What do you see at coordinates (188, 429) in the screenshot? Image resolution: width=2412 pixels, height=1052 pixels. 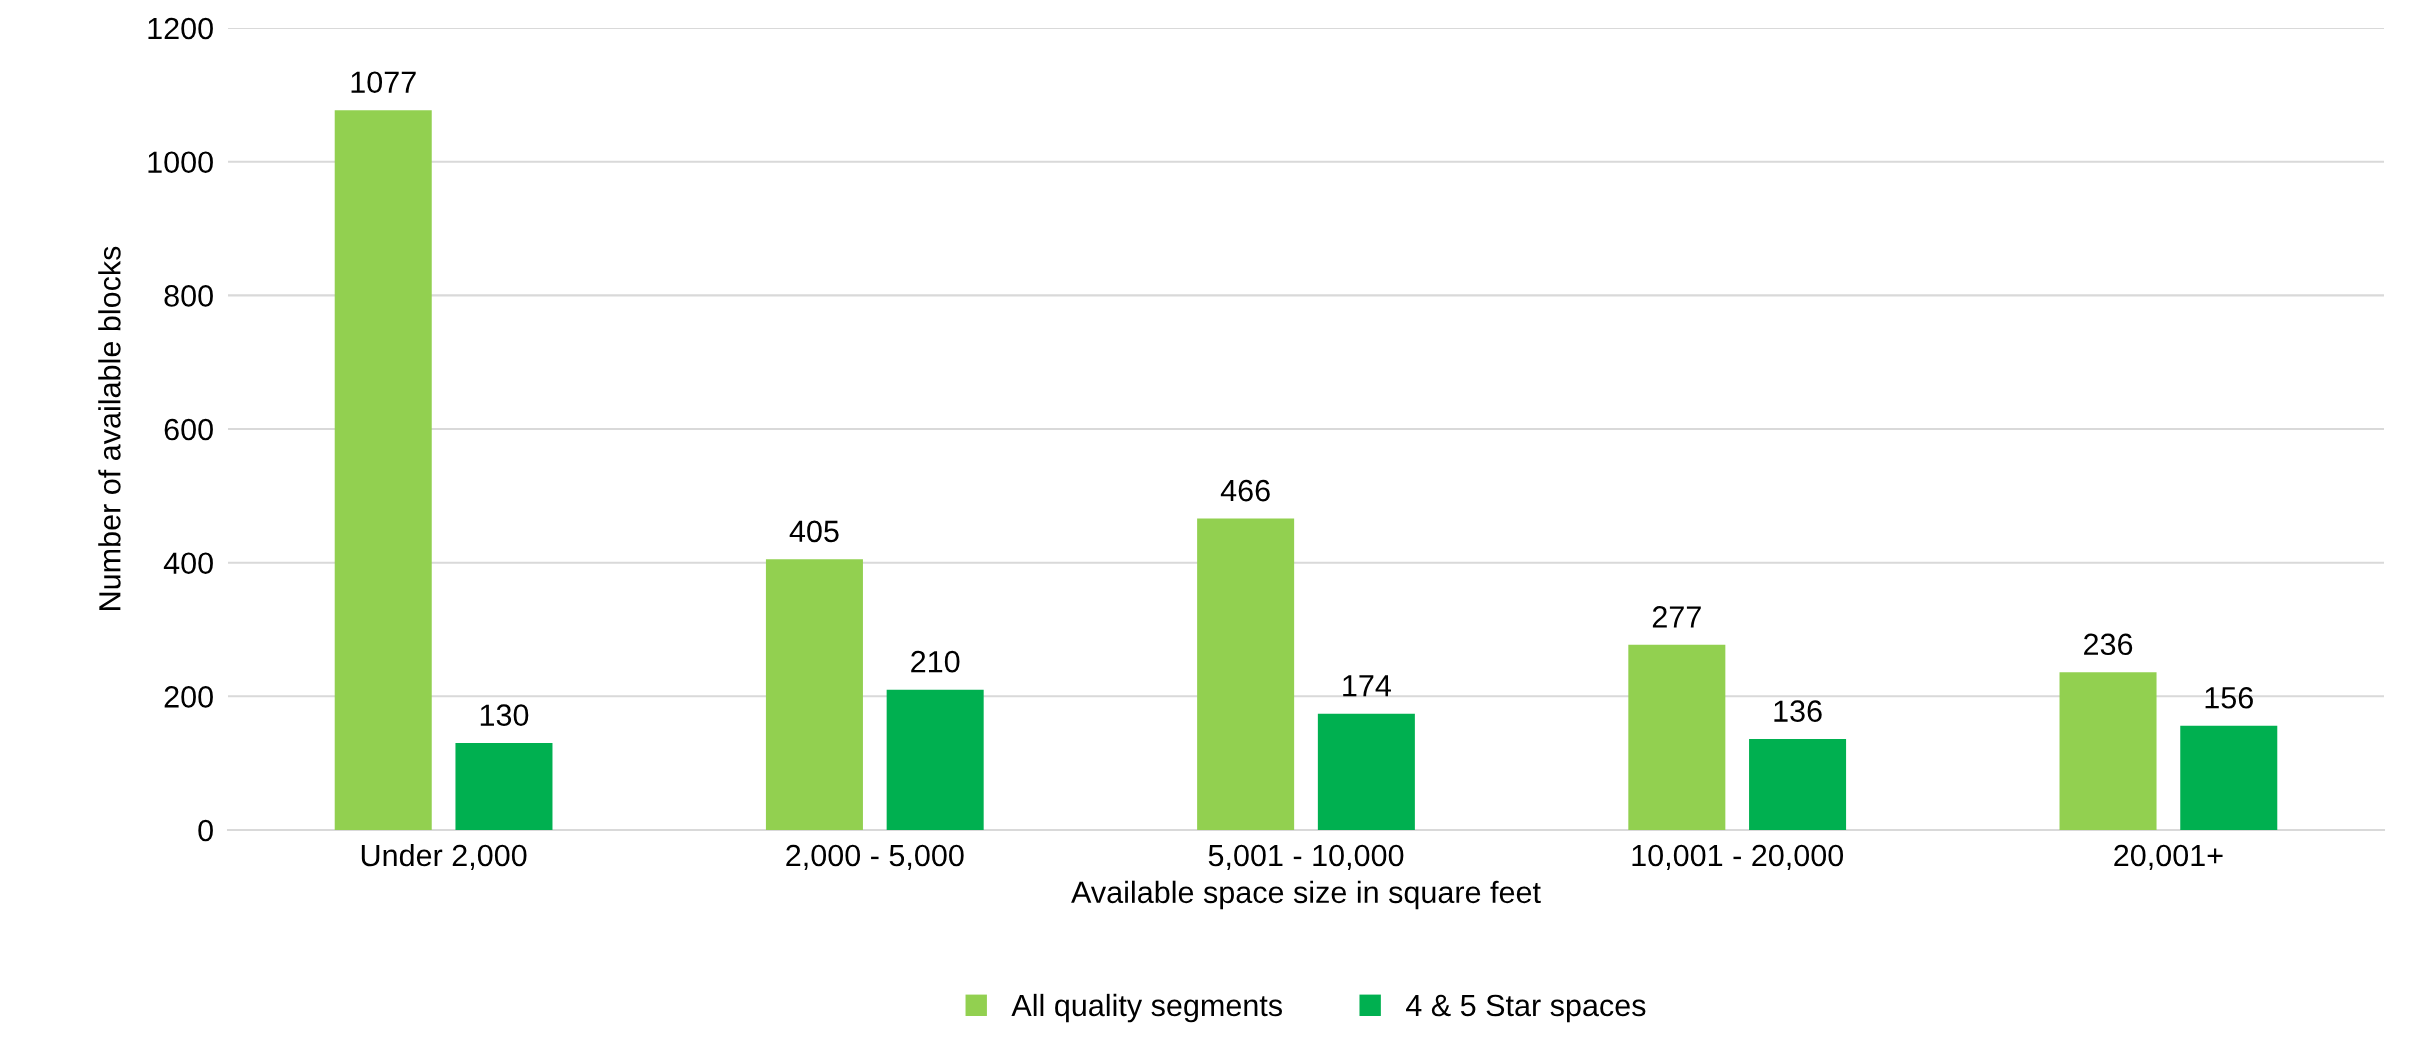 I see `y-tick-label: 600` at bounding box center [188, 429].